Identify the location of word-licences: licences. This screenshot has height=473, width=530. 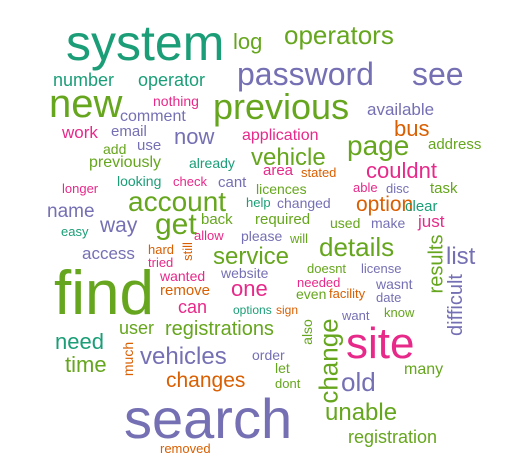
(281, 189).